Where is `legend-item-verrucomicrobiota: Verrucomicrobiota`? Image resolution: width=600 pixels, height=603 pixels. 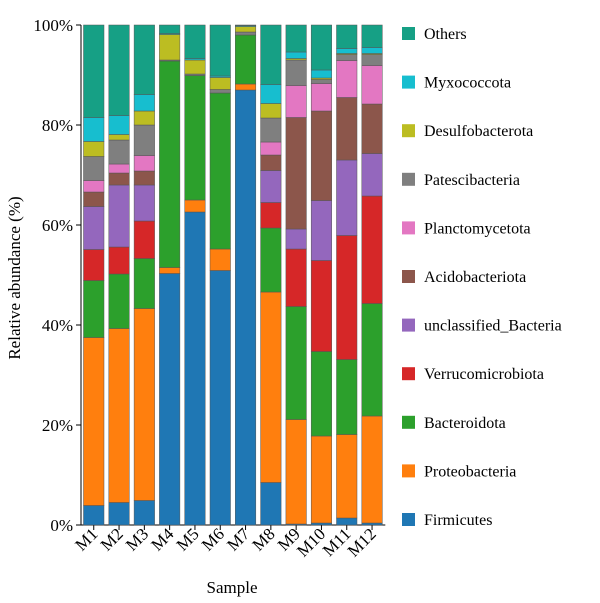
legend-item-verrucomicrobiota: Verrucomicrobiota is located at coordinates (473, 374).